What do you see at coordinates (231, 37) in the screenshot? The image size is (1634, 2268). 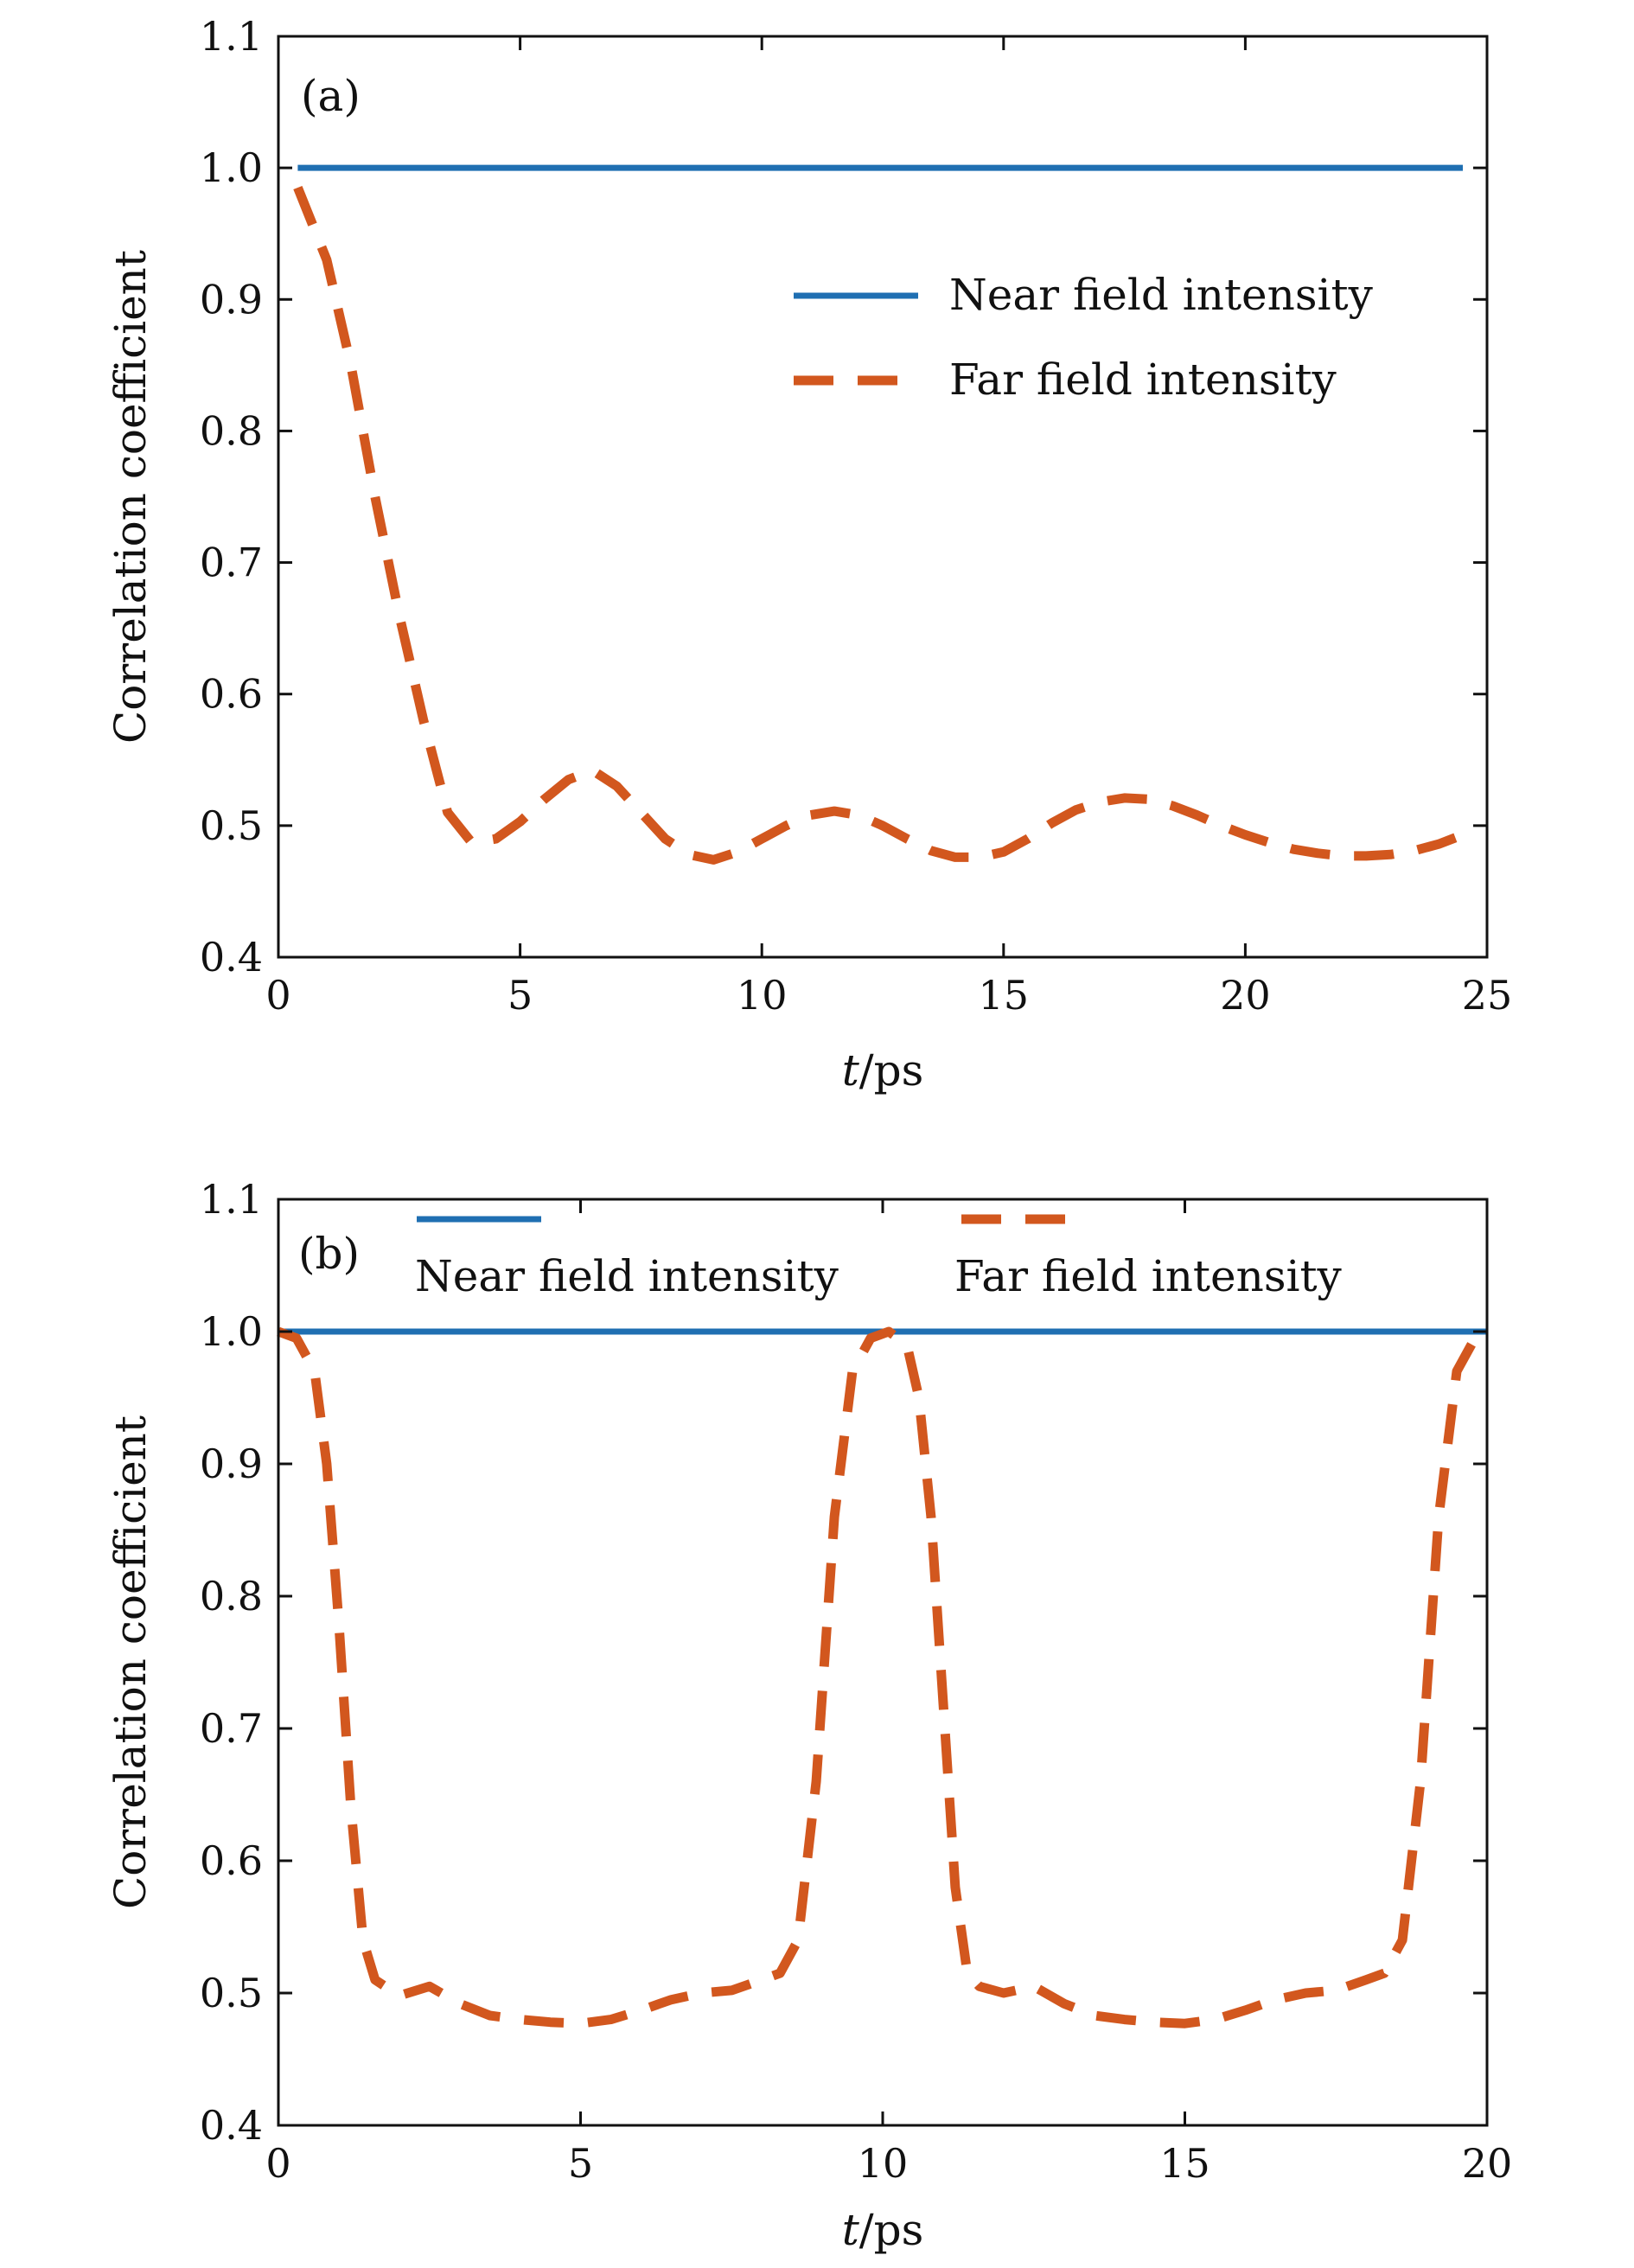 I see `panel-a-y-tick-label: 1.1` at bounding box center [231, 37].